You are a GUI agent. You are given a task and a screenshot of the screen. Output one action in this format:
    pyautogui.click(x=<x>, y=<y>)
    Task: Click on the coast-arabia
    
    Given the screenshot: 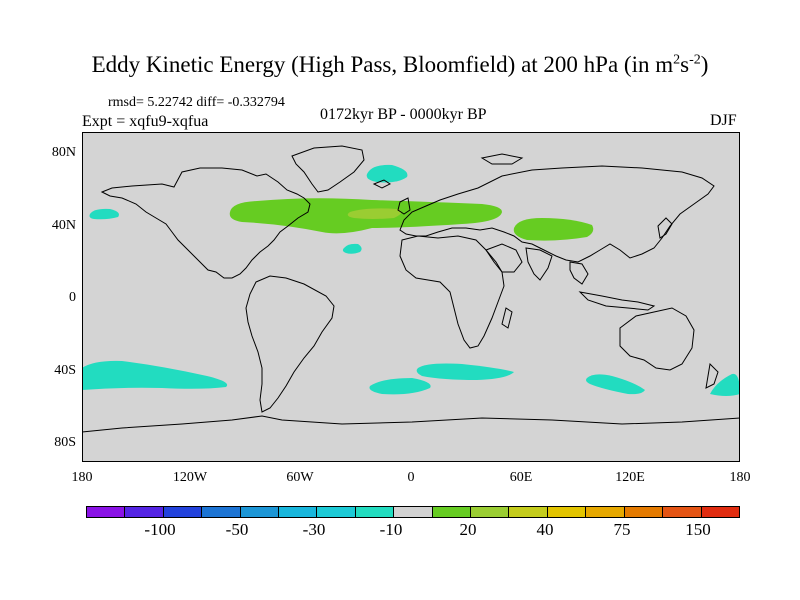 What is the action you would take?
    pyautogui.click(x=504, y=258)
    